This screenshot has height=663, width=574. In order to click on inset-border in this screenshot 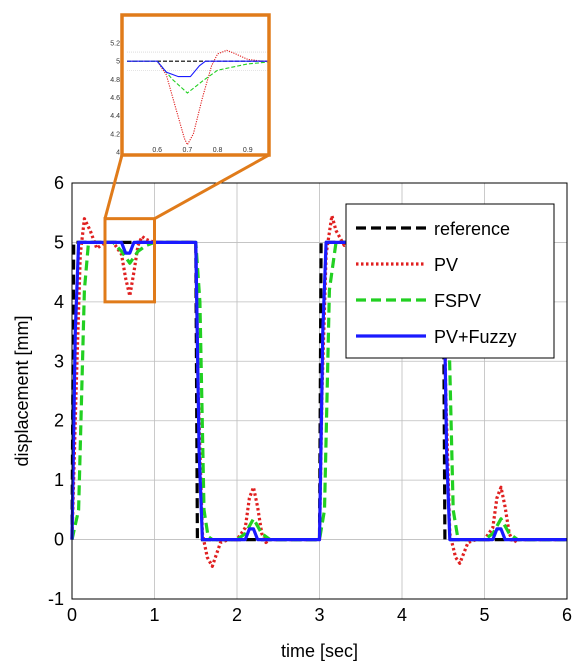, I will do `click(195, 85)`.